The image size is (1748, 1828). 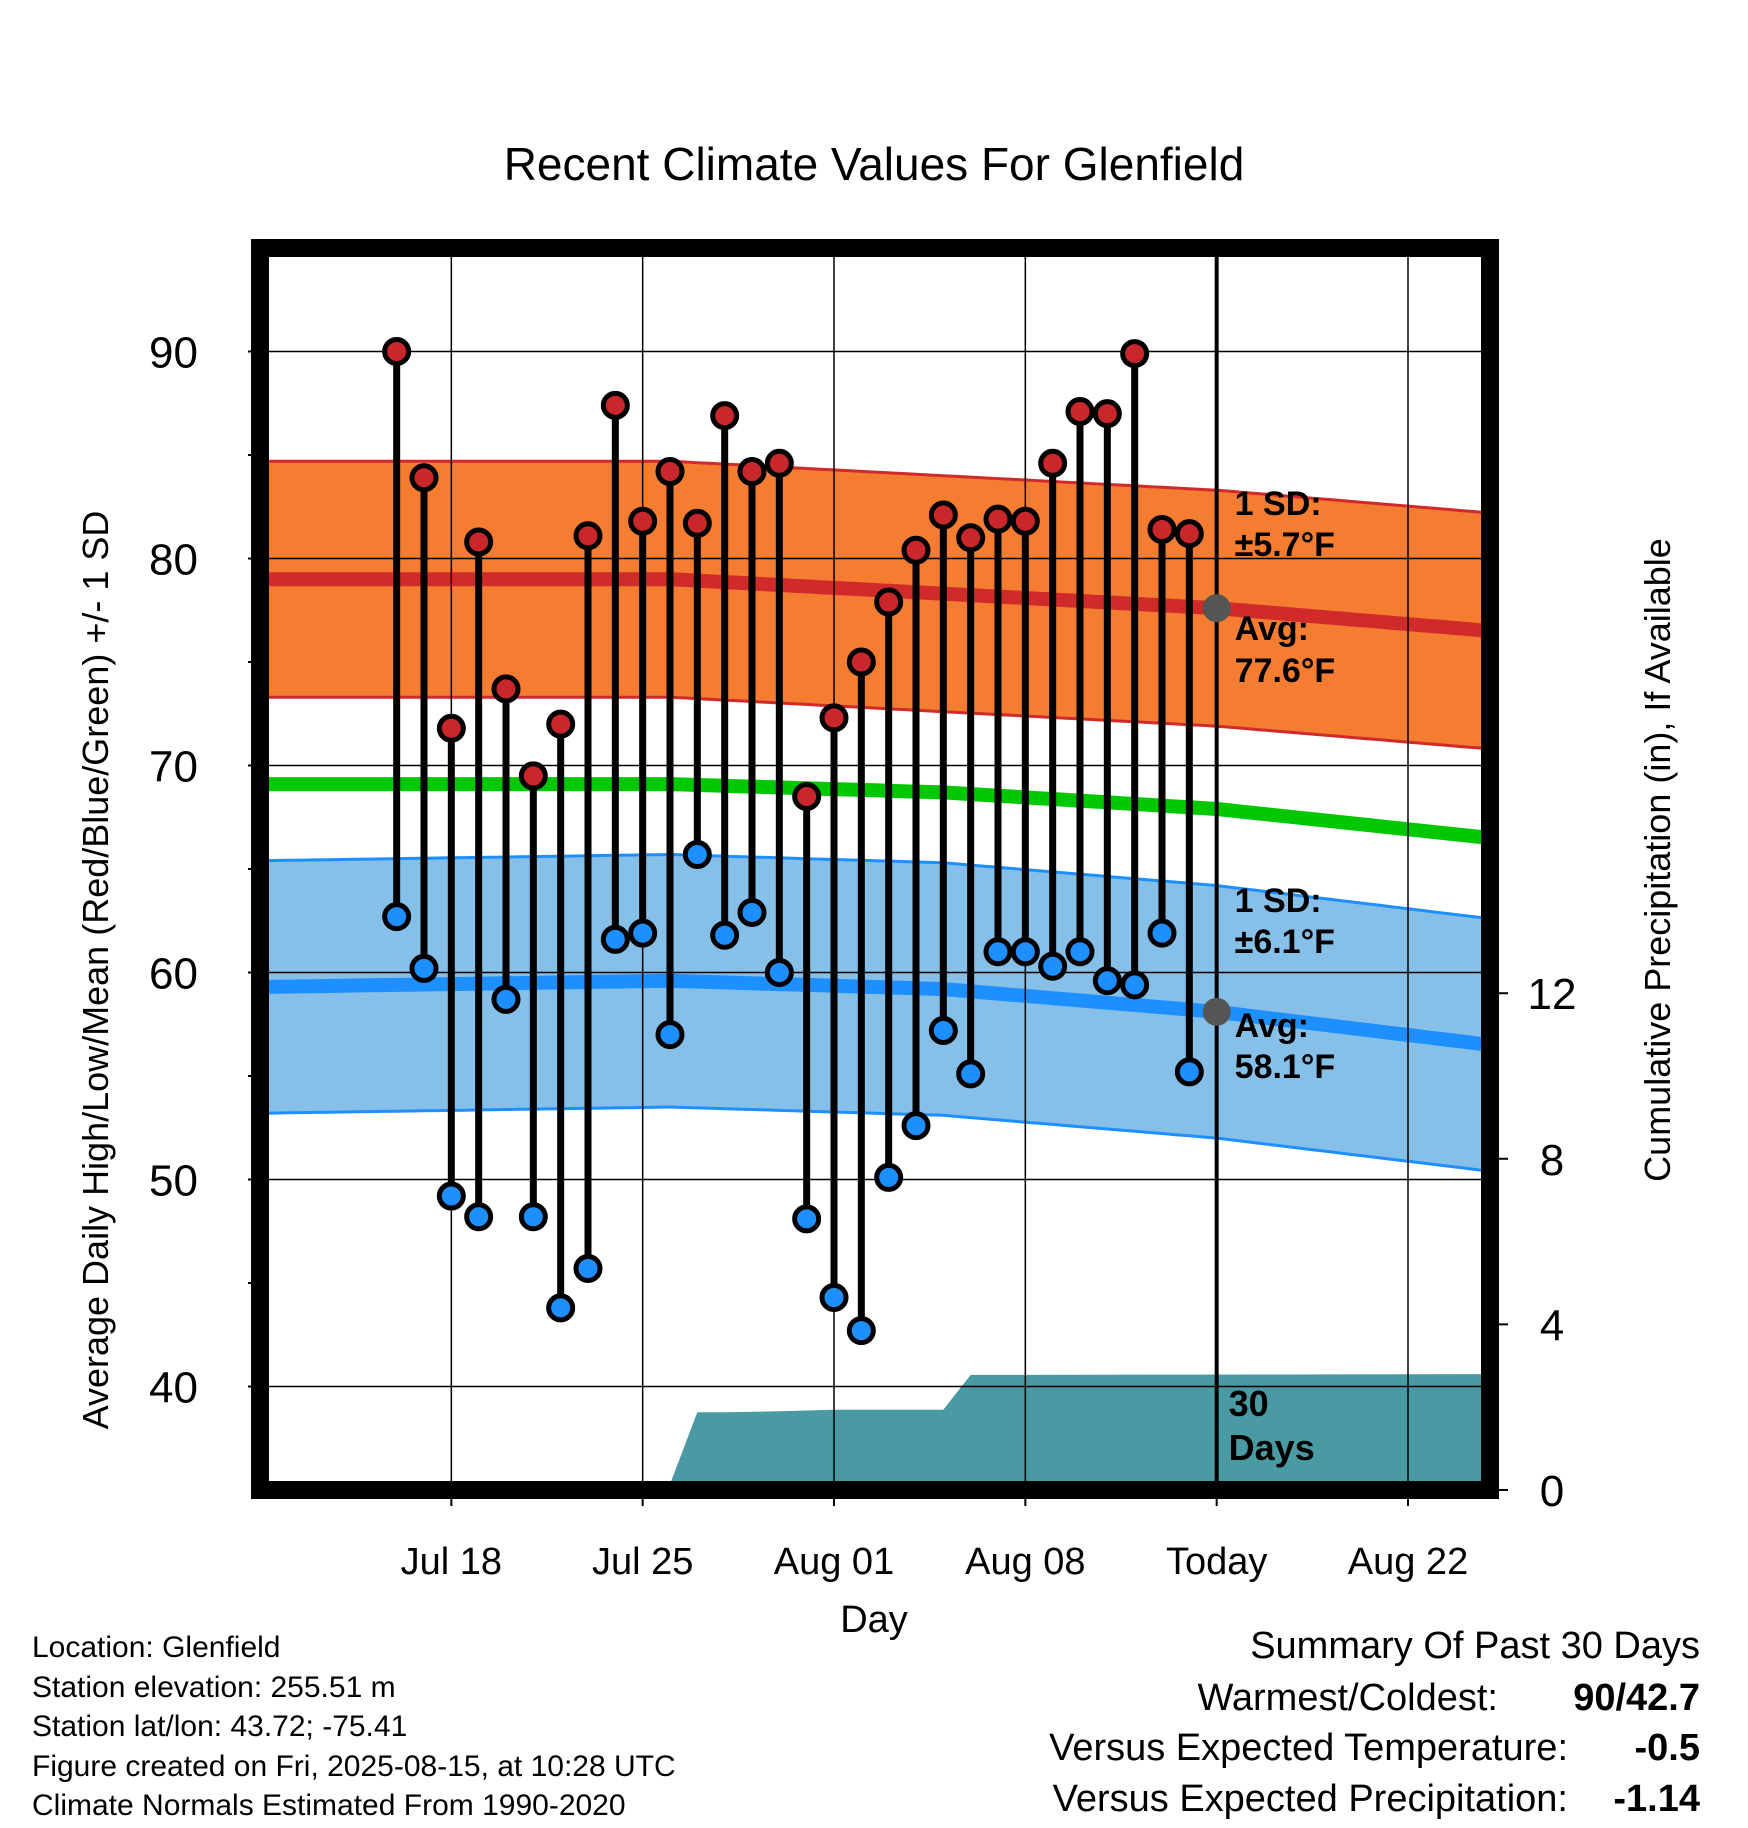 I want to click on x-tick-label: Today, so click(x=1216, y=1562).